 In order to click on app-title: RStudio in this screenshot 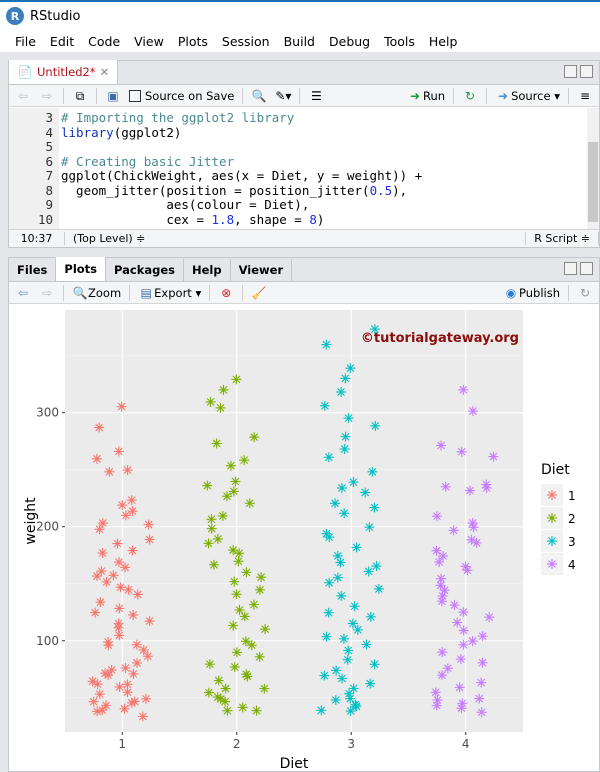, I will do `click(55, 16)`.